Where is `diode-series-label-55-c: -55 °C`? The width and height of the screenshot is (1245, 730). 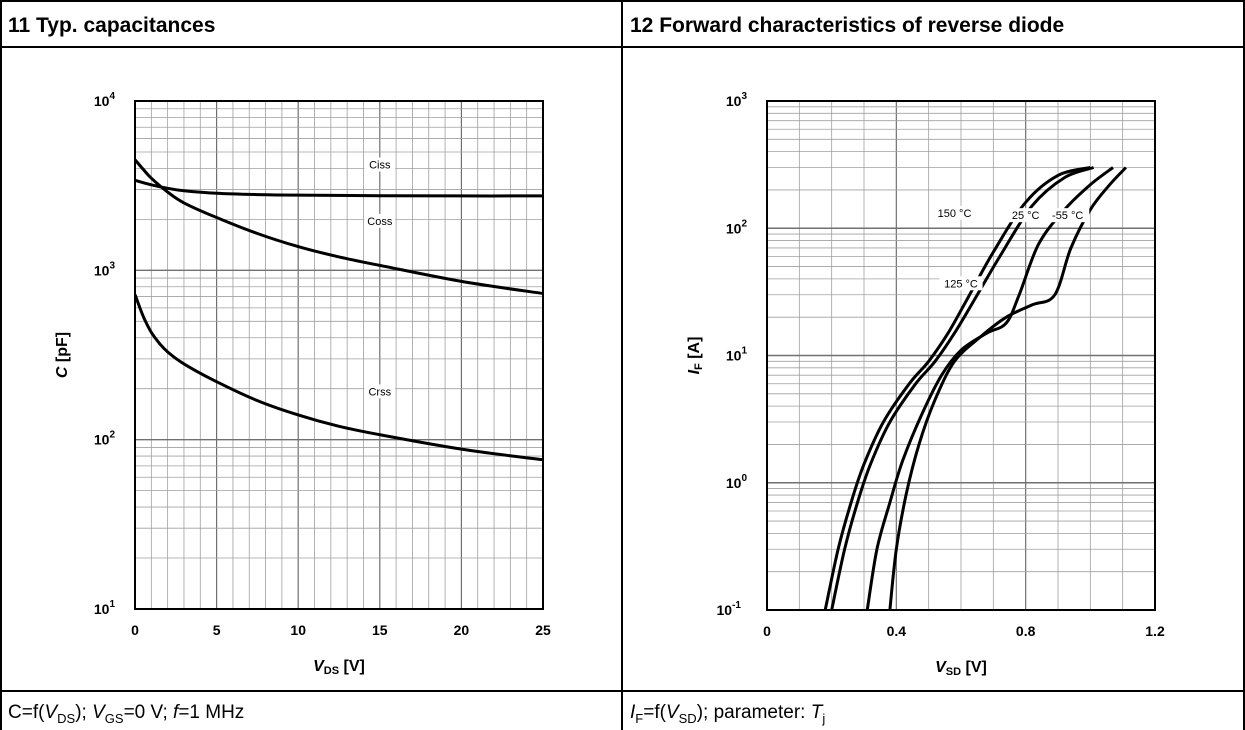 diode-series-label-55-c: -55 °C is located at coordinates (1067, 216).